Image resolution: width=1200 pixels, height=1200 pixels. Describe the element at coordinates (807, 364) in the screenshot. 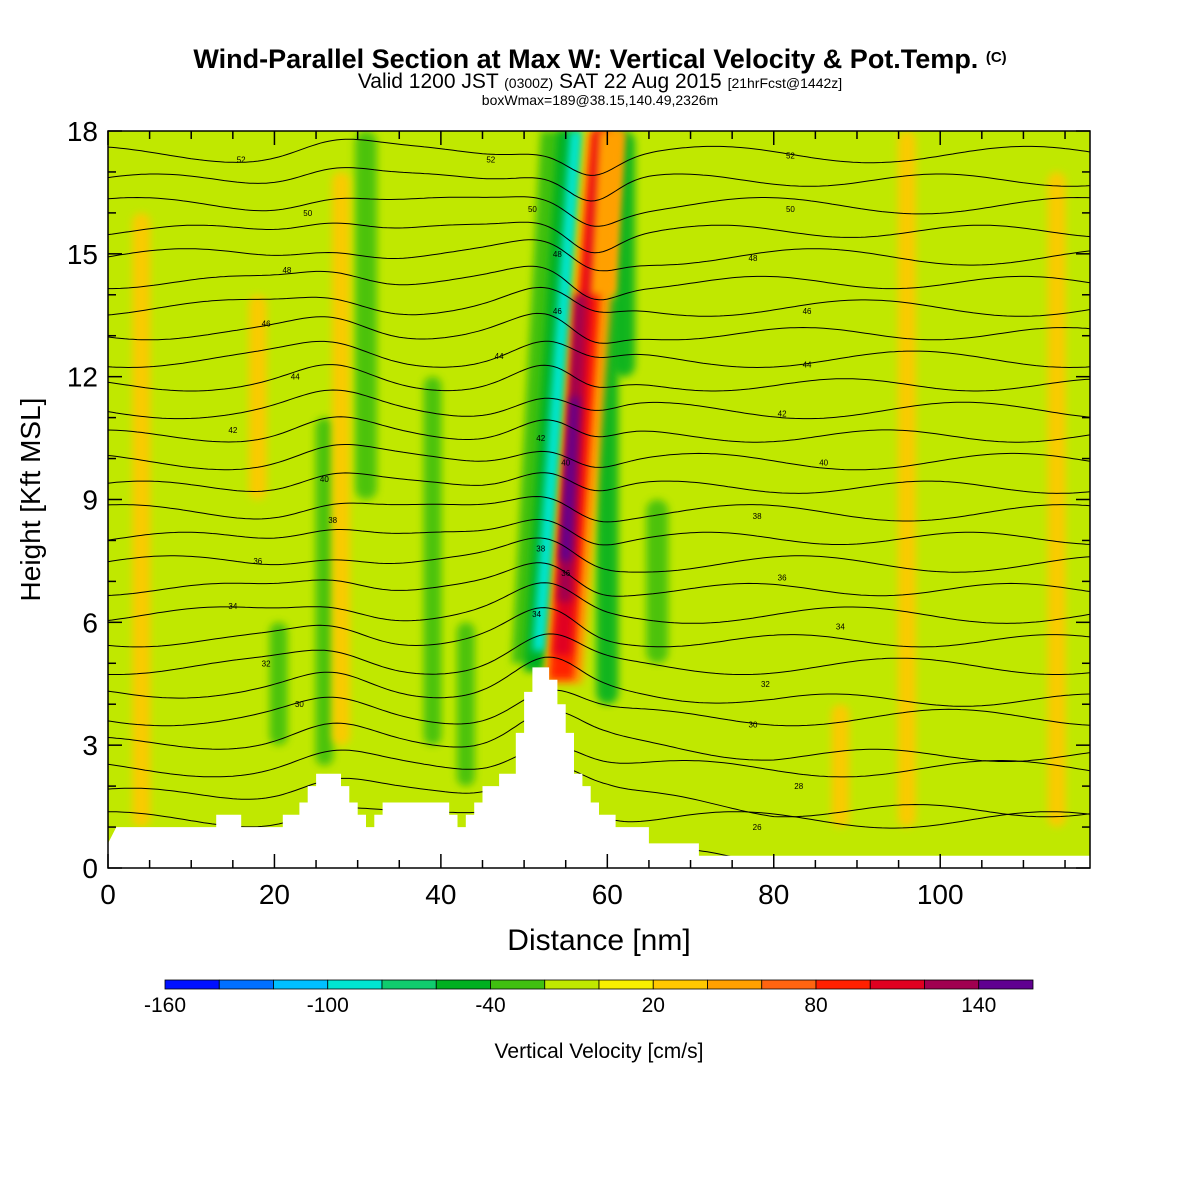

I see `contour-label-14: 44` at that location.